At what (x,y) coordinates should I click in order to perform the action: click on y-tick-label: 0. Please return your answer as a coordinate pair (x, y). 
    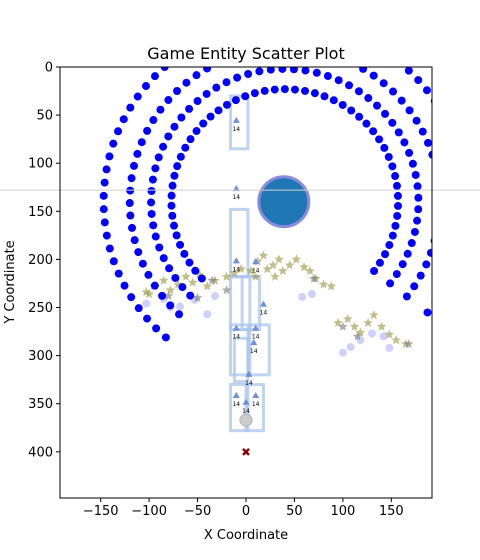
    Looking at the image, I should click on (49, 68).